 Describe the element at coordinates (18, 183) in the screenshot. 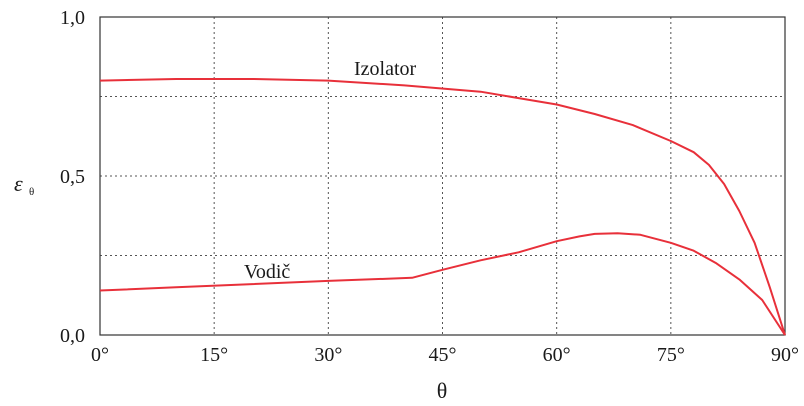

I see `y-axis-label-main: ε` at that location.